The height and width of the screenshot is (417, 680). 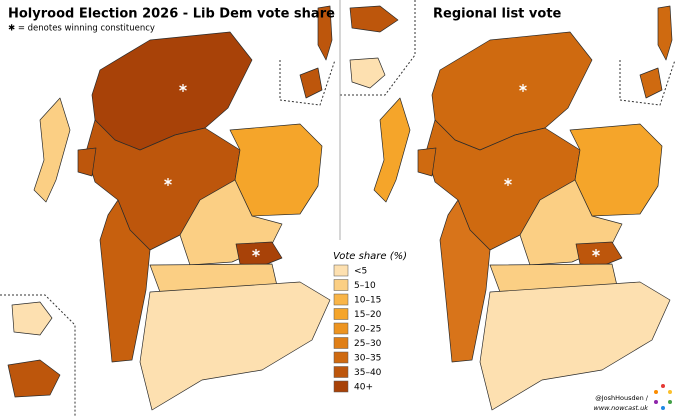 I want to click on legend-label: 15–20, so click(x=368, y=315).